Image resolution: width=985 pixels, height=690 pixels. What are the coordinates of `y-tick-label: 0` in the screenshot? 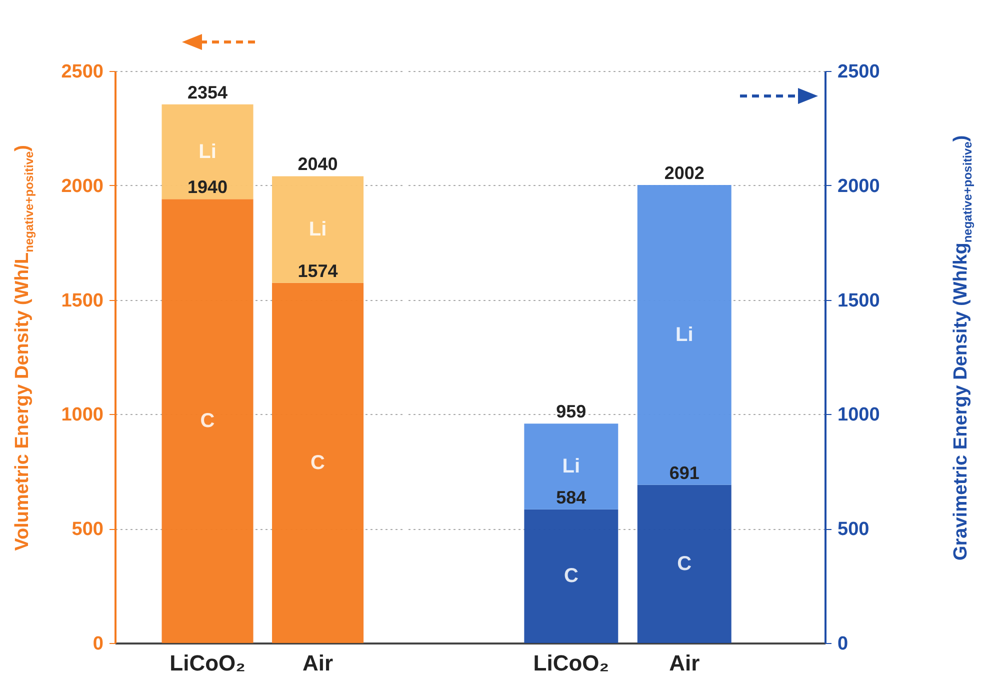 It's located at (98, 644).